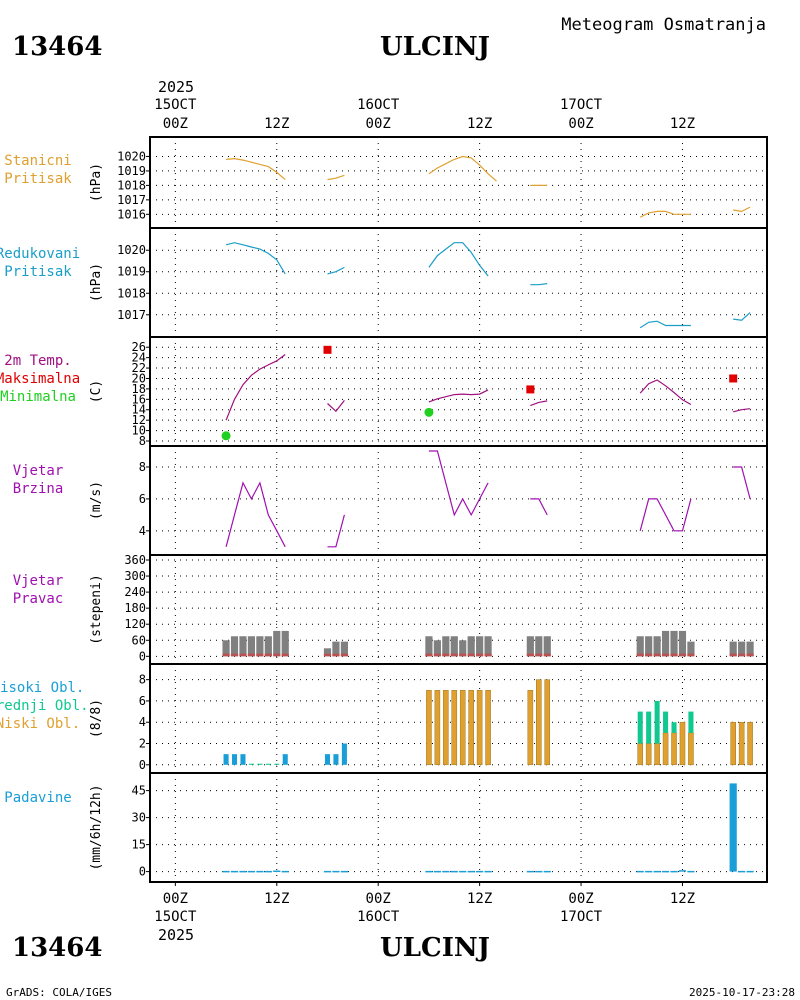  What do you see at coordinates (139, 640) in the screenshot?
I see `y-tick-label: 60` at bounding box center [139, 640].